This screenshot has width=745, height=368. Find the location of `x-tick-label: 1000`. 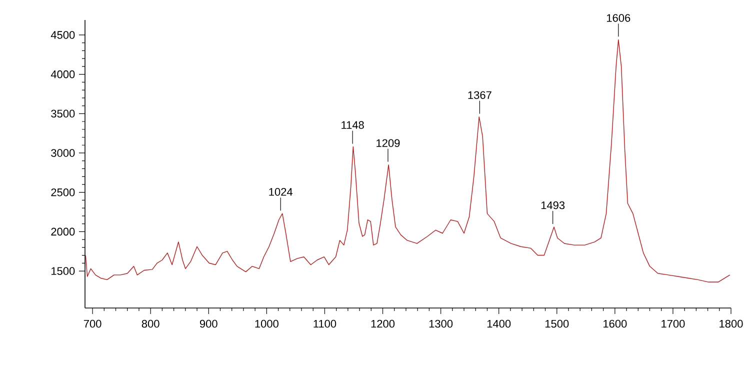

x-tick-label: 1000 is located at coordinates (266, 324).